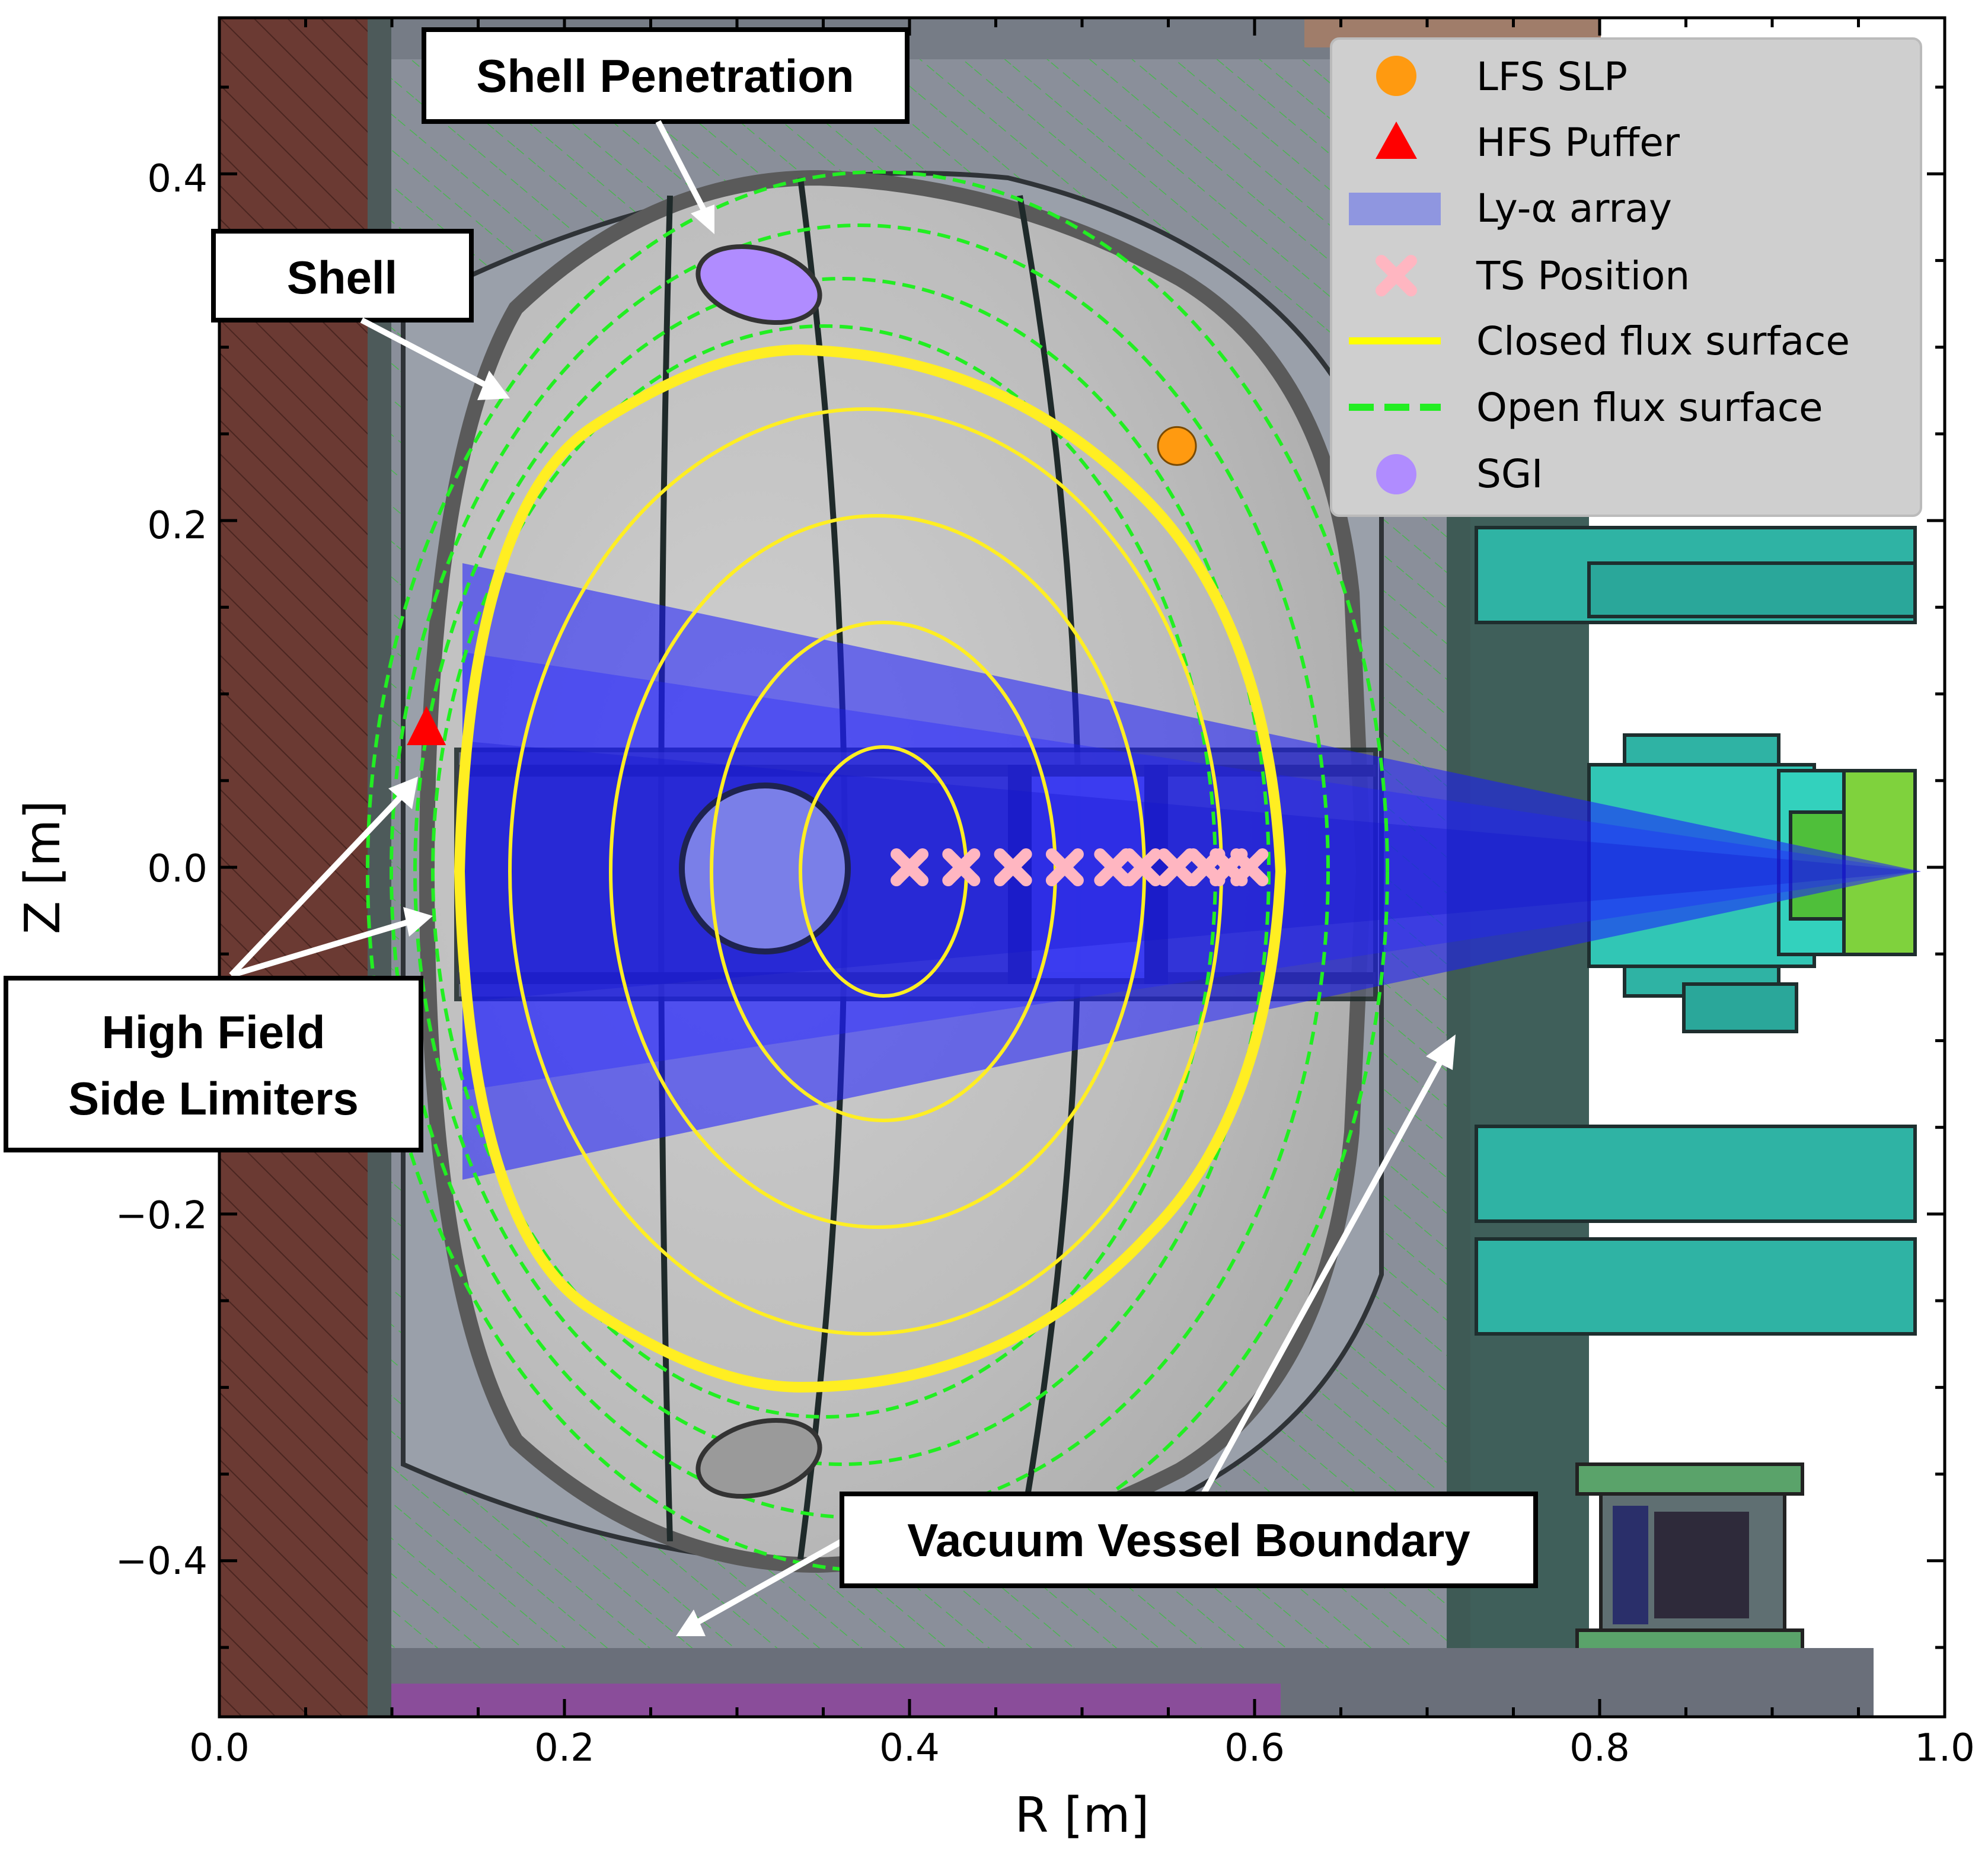 Image resolution: width=1988 pixels, height=1849 pixels. What do you see at coordinates (1690, 1562) in the screenshot?
I see `coil-block` at bounding box center [1690, 1562].